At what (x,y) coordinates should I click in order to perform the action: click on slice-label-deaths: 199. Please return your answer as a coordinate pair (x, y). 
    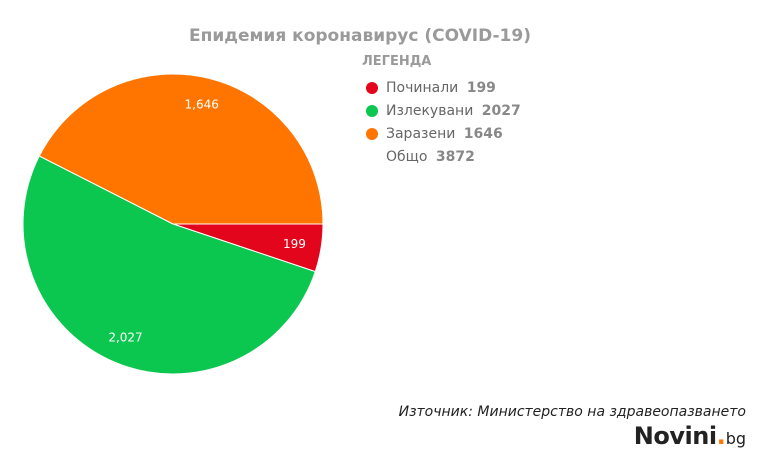
    Looking at the image, I should click on (294, 244).